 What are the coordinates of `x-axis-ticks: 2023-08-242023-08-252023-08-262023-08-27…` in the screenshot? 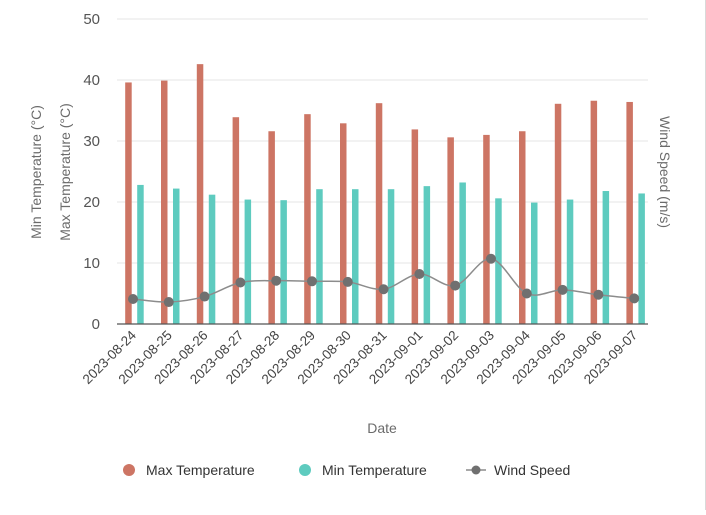 It's located at (360, 357).